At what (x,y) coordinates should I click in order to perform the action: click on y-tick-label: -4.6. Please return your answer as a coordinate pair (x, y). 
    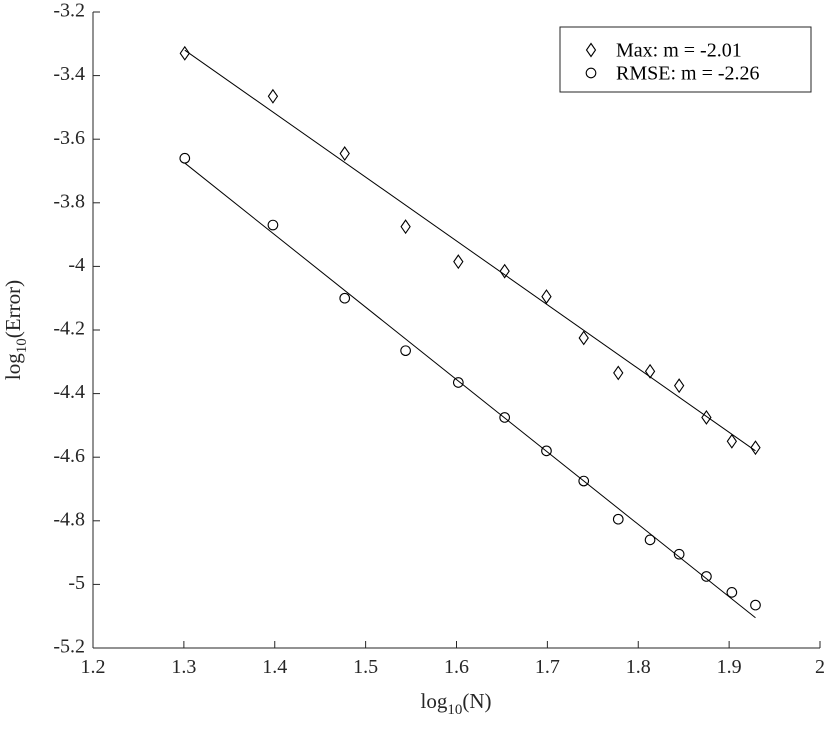
    Looking at the image, I should click on (69, 456).